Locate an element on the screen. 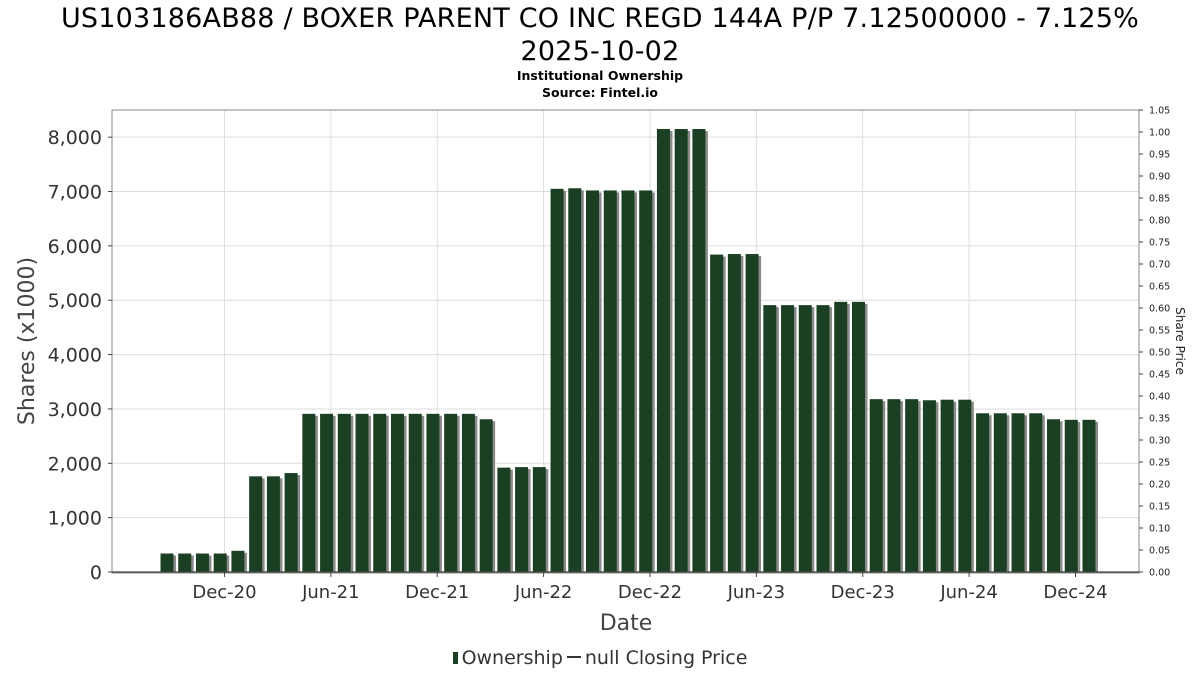  right-y-tick-label: 0.95 is located at coordinates (1159, 155).